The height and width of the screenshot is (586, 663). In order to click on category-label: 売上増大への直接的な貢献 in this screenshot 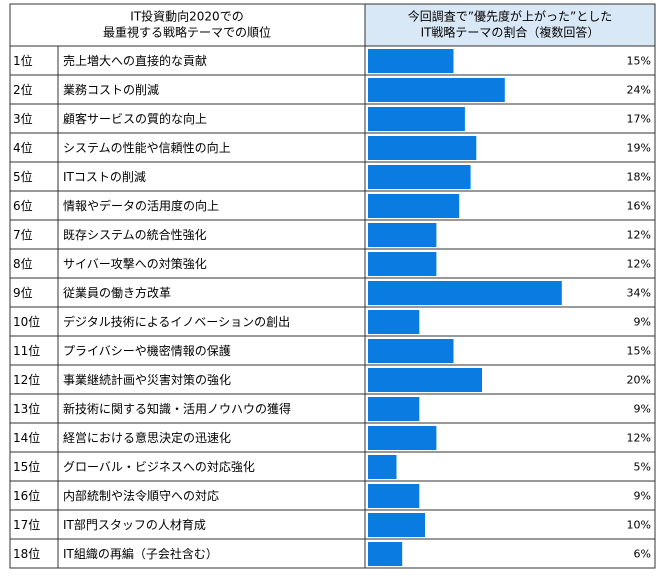, I will do `click(135, 60)`.